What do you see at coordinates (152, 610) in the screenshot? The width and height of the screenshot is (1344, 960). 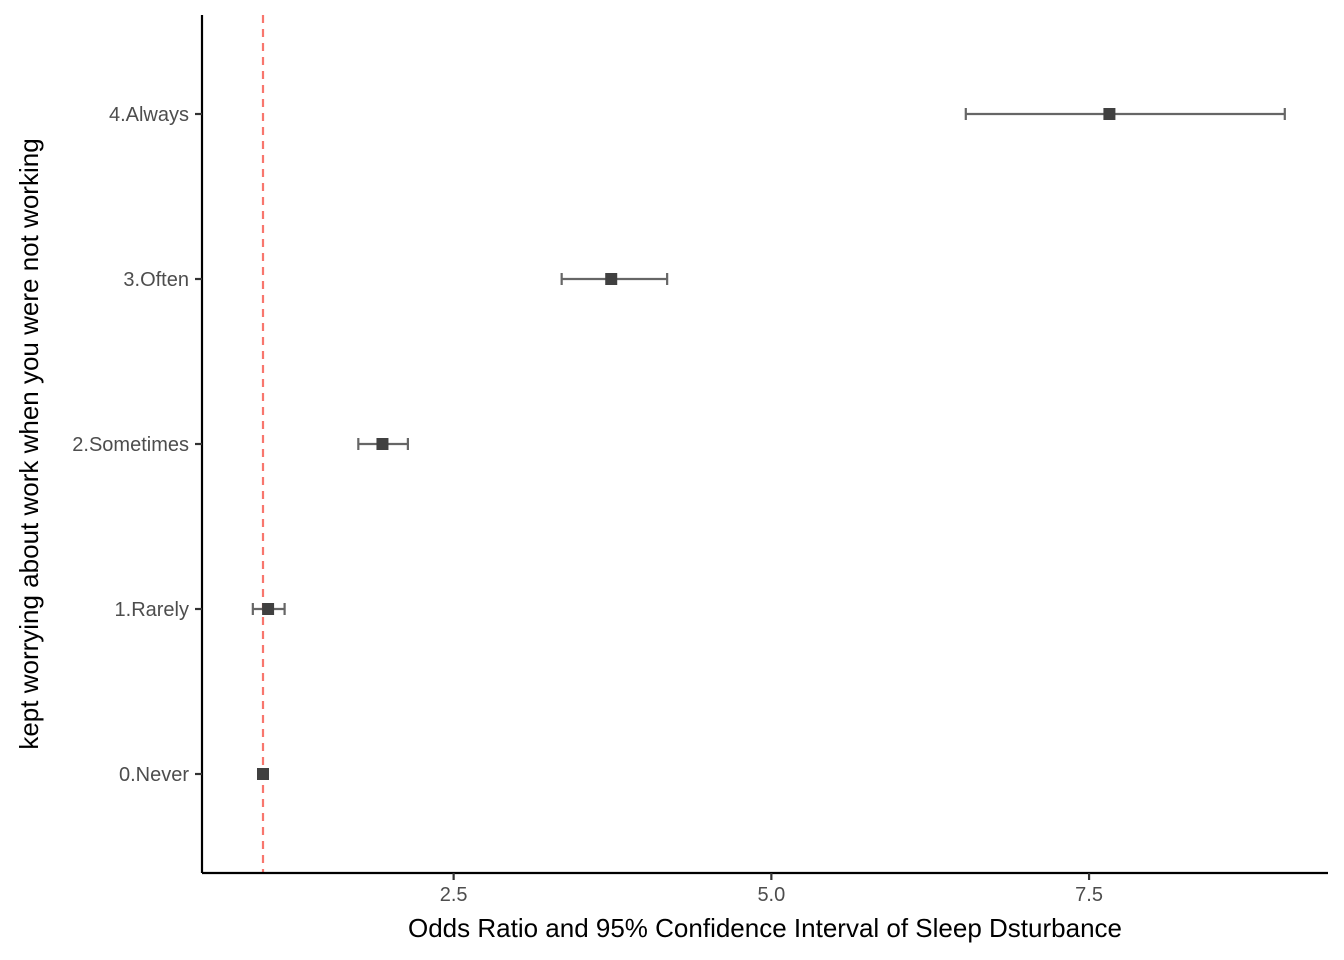 I see `y-tick-label: 1.Rarely` at bounding box center [152, 610].